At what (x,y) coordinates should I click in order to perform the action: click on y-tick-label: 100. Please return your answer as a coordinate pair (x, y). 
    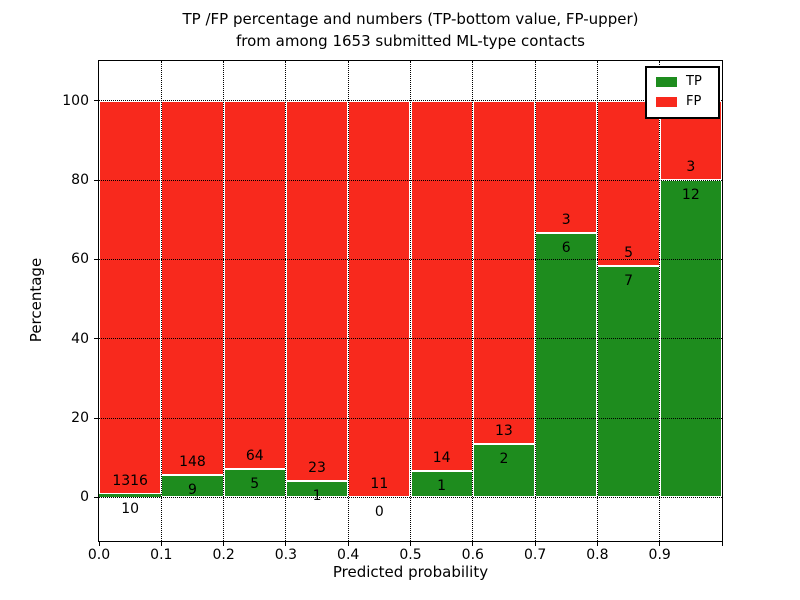
    Looking at the image, I should click on (75, 100).